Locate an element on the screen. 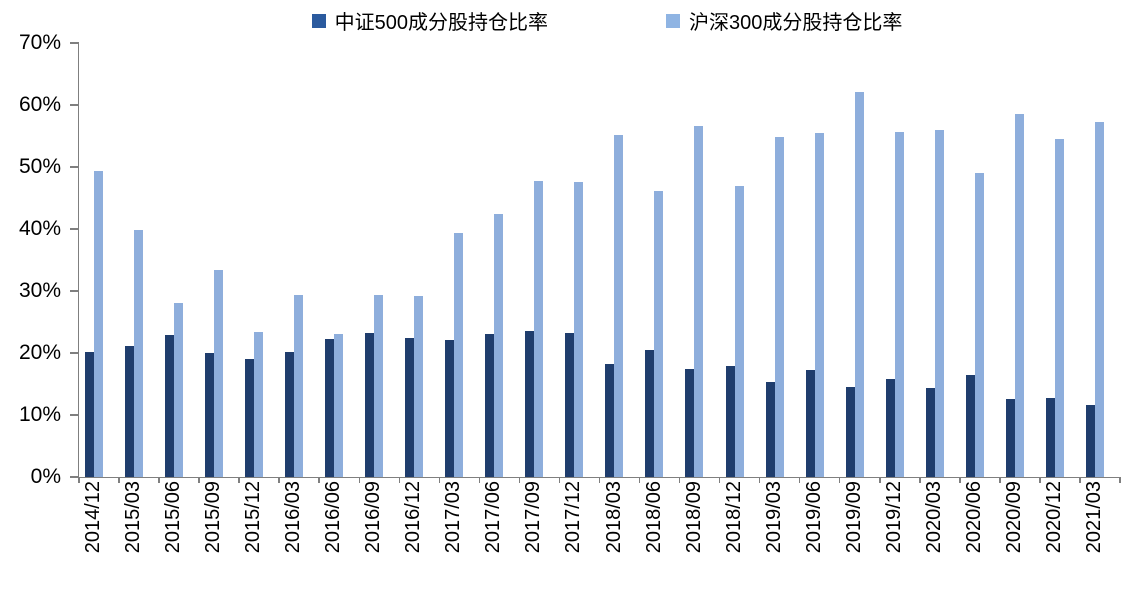  bar-group-2020/12 is located at coordinates (1060, 260).